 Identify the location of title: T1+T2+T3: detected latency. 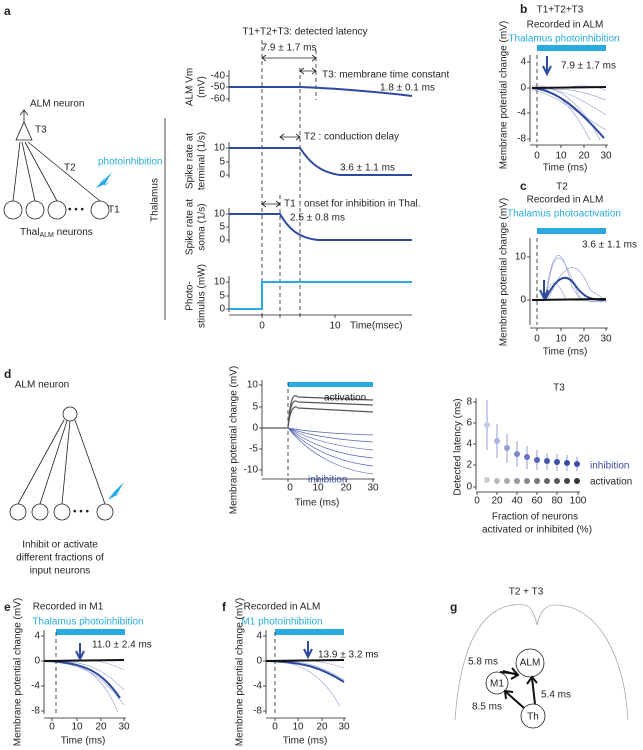
(304, 32).